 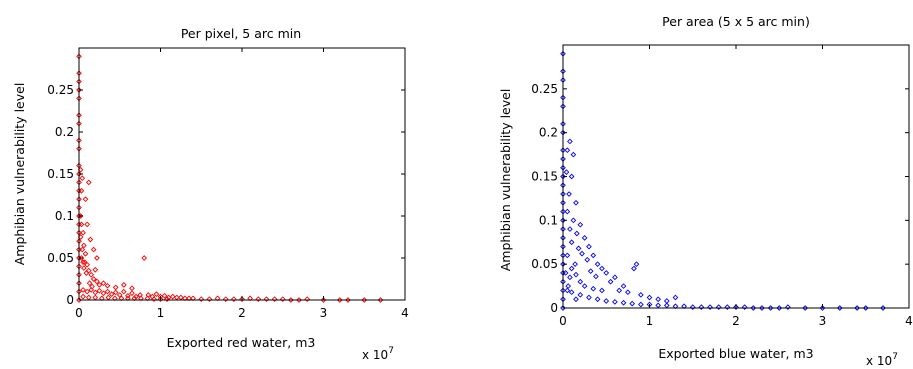 I want to click on y-tick-label: 0.2, so click(x=64, y=132).